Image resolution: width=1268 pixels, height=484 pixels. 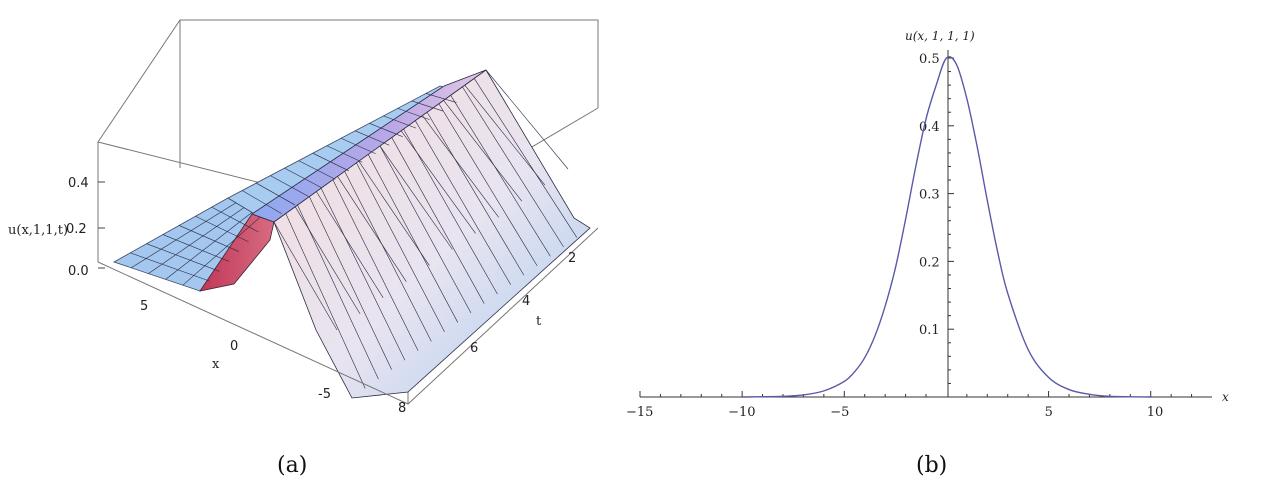 What do you see at coordinates (76, 229) in the screenshot?
I see `z-tick-label: 0.2` at bounding box center [76, 229].